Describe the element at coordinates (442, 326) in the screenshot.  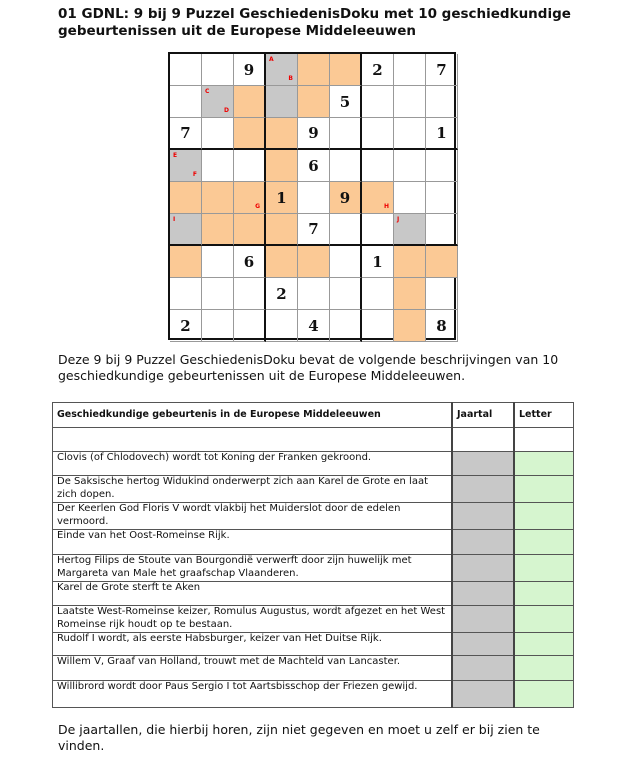
I see `sudoku-cell: 8` at that location.